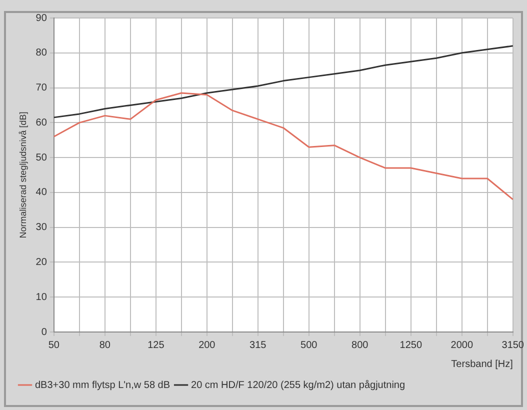  What do you see at coordinates (42, 297) in the screenshot?
I see `y-tick-label: 10` at bounding box center [42, 297].